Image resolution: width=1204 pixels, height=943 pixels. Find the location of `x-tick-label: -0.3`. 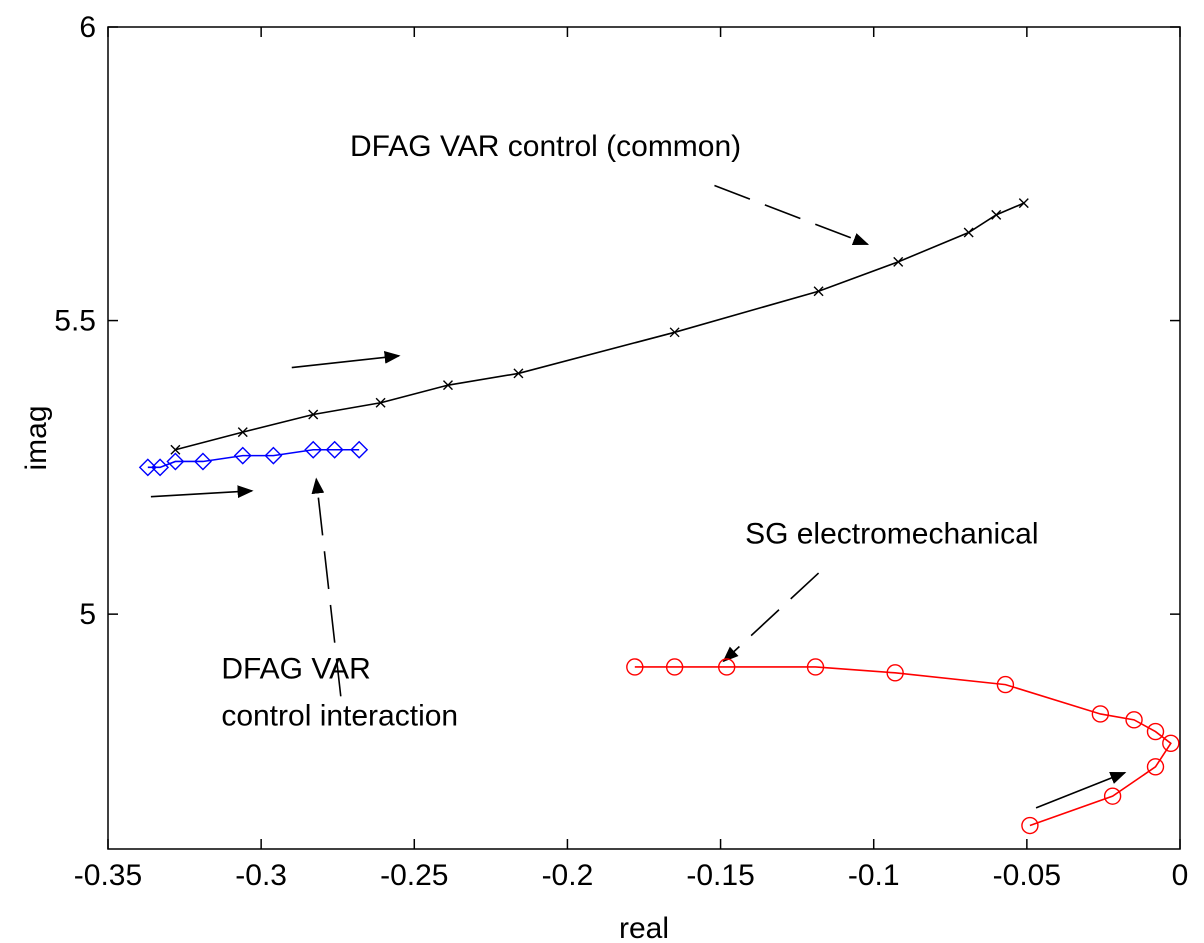

x-tick-label: -0.3 is located at coordinates (261, 875).